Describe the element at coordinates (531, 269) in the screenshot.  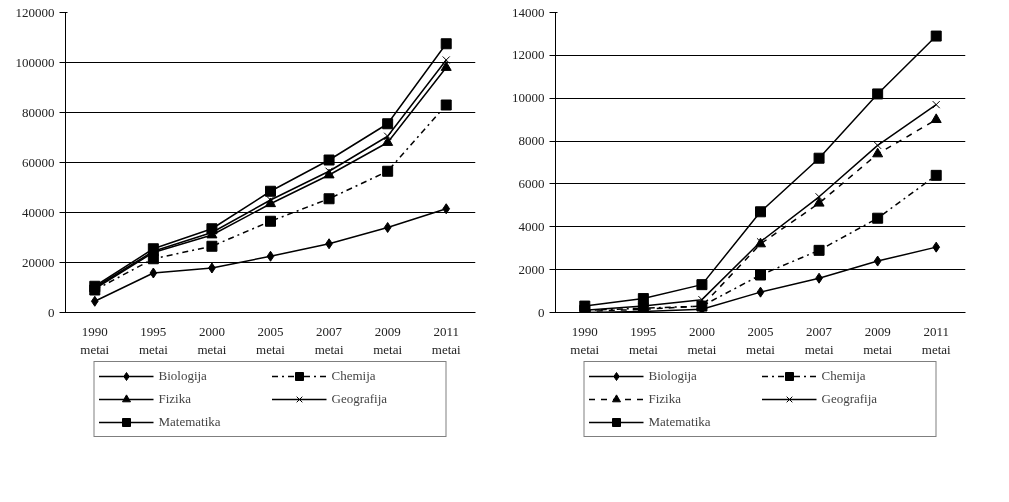
I see `y-tick-label: 2000` at that location.